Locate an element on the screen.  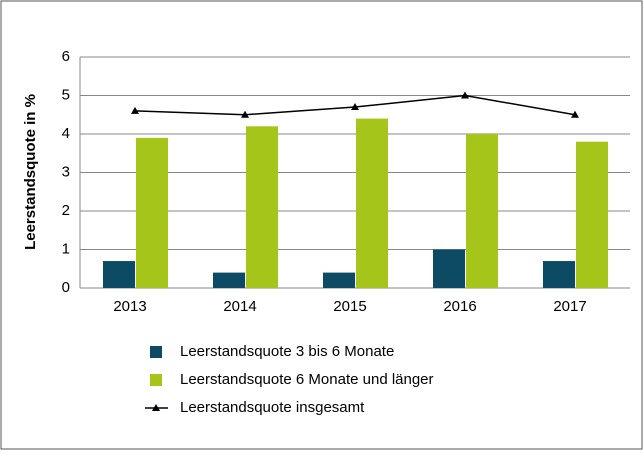
y-tick-label: 4 is located at coordinates (66, 133).